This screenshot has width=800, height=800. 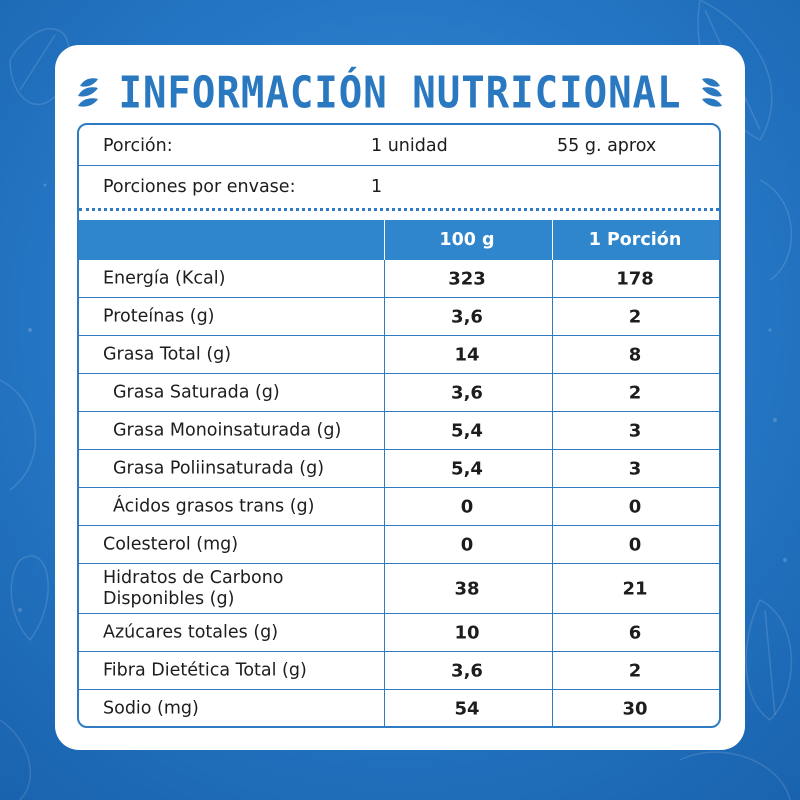 I want to click on value-per-portion: 8, so click(x=635, y=354).